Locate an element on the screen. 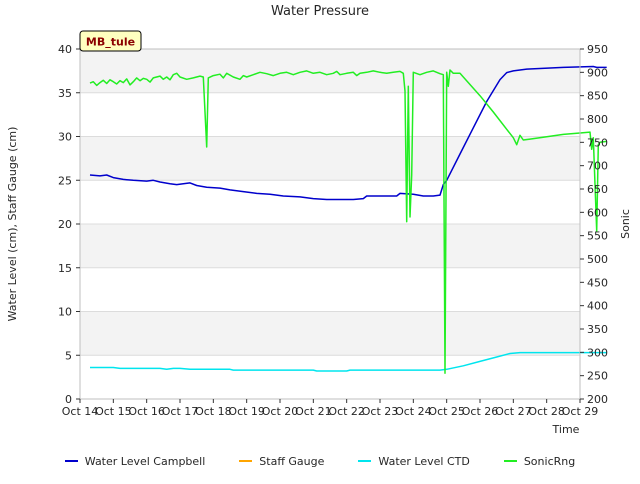 The height and width of the screenshot is (484, 640). y2-axis-label: Sonic is located at coordinates (625, 224).